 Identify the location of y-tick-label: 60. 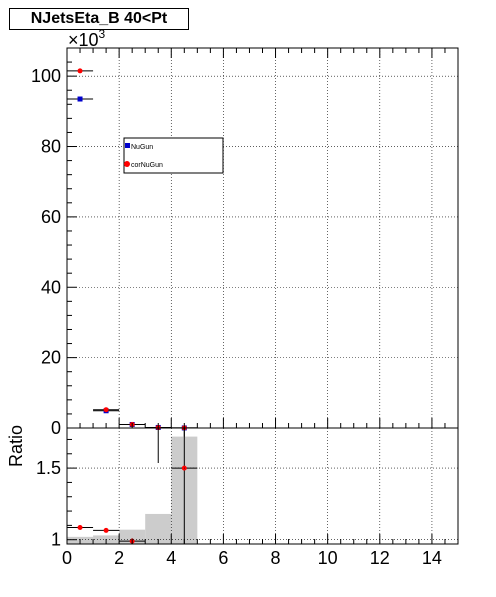
(51, 217).